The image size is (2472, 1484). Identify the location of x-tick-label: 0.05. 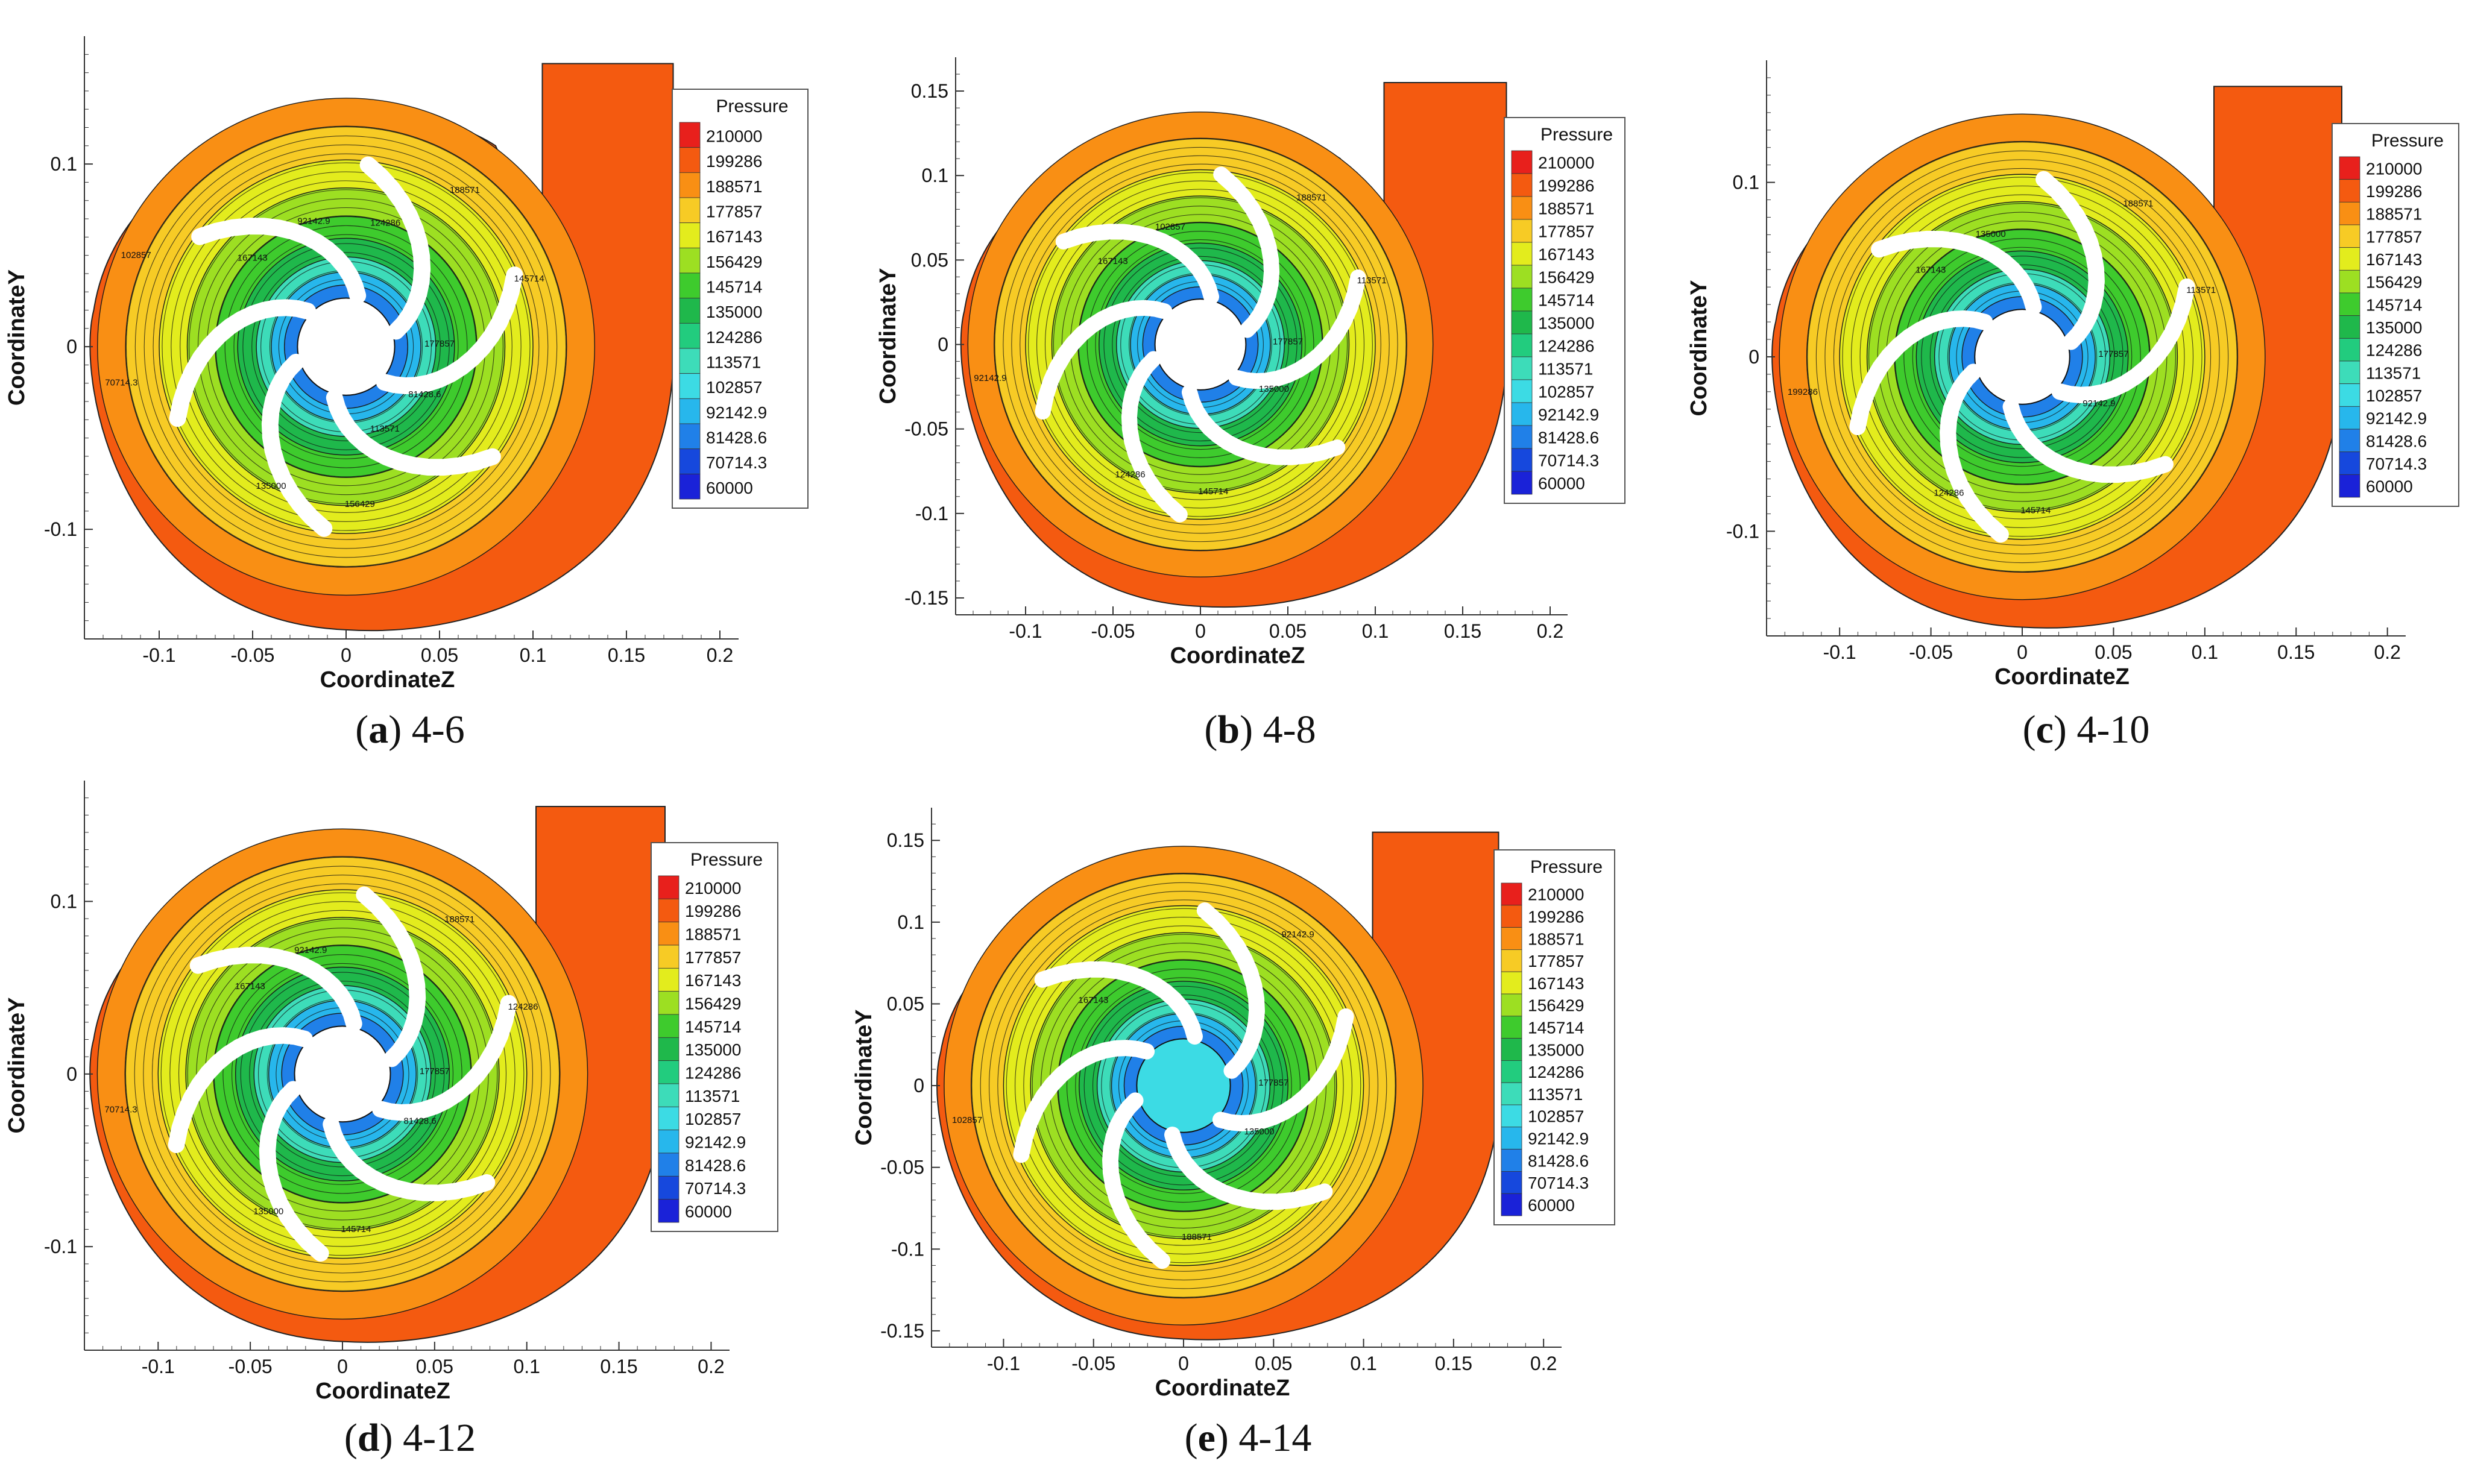
(434, 1367).